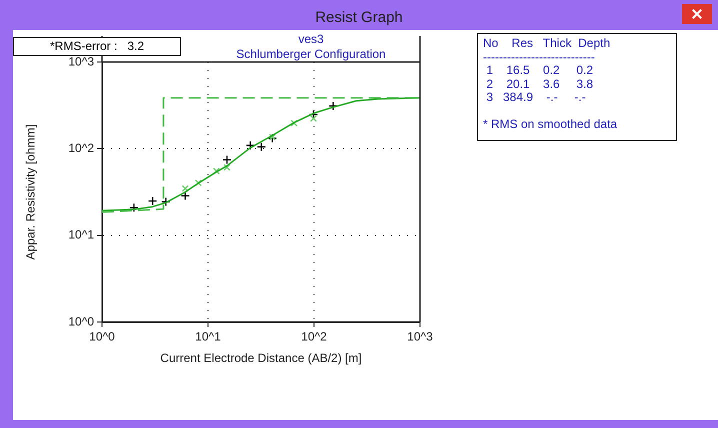  Describe the element at coordinates (539, 70) in the screenshot. I see `text: 1 16.5 0.2 0.2` at that location.